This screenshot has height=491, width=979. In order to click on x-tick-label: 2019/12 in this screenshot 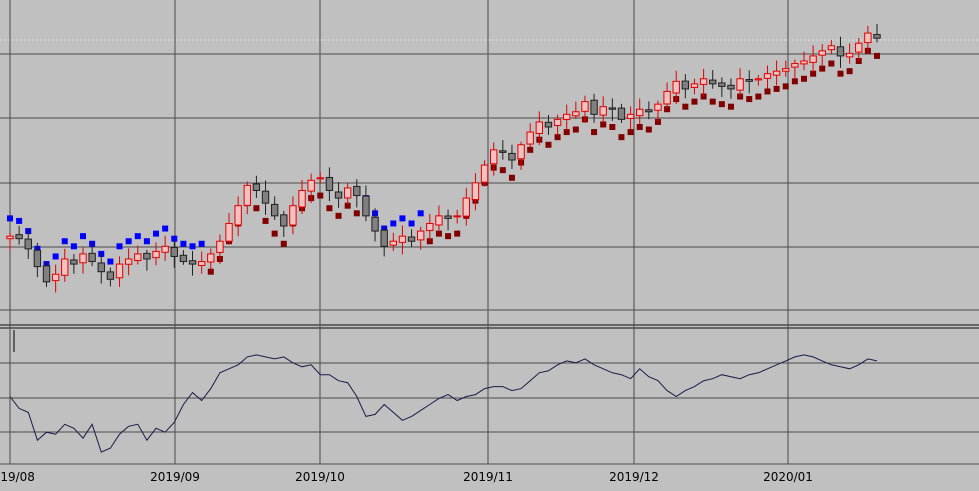, I will do `click(634, 477)`.